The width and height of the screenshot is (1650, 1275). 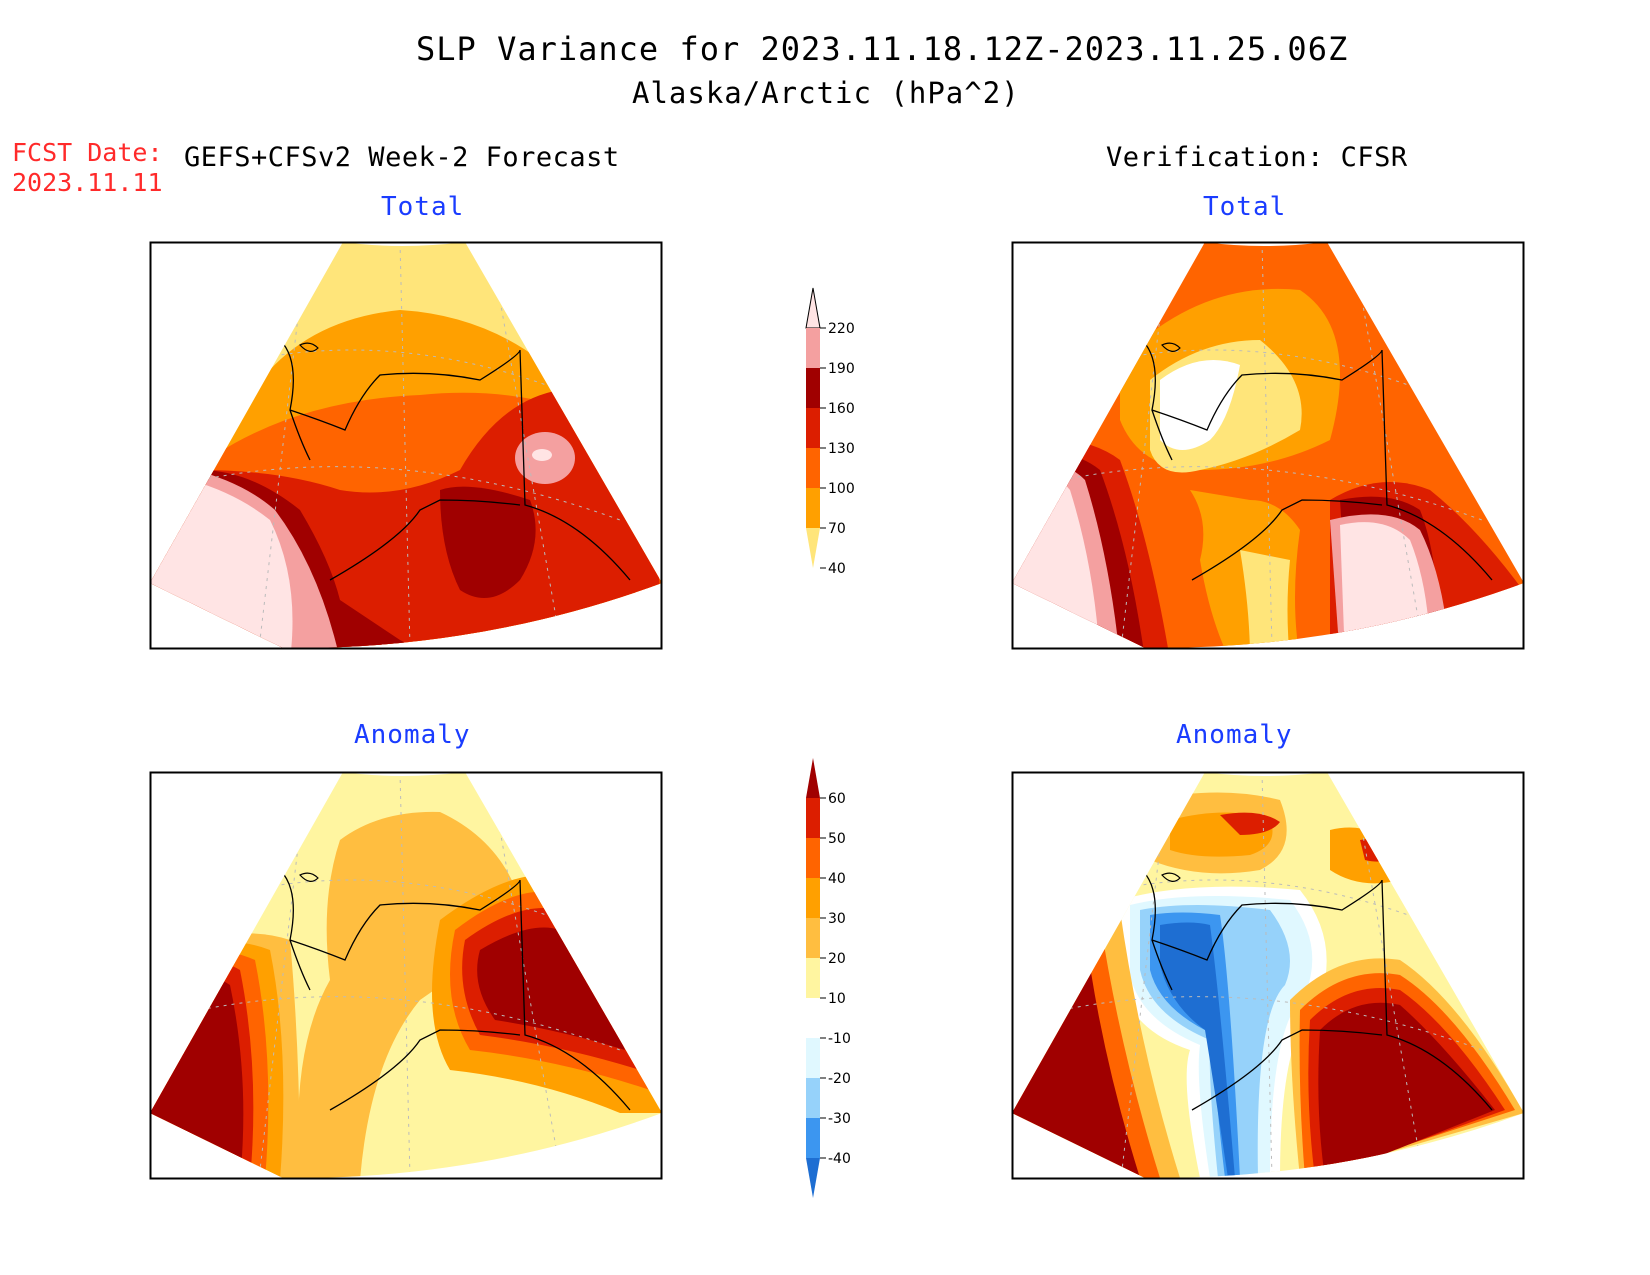 I want to click on colorbar-anomaly-tick-label: -40, so click(x=839, y=1159).